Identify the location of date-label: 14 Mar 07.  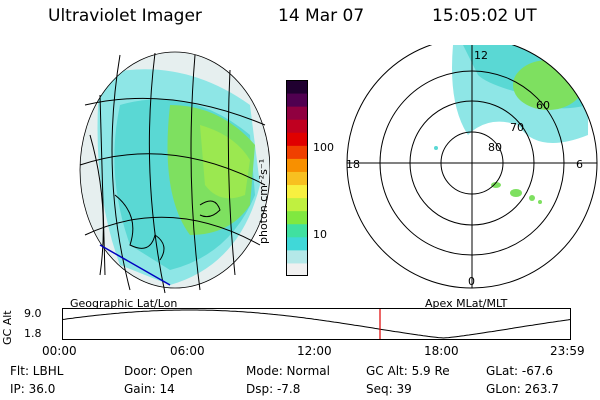
(321, 16).